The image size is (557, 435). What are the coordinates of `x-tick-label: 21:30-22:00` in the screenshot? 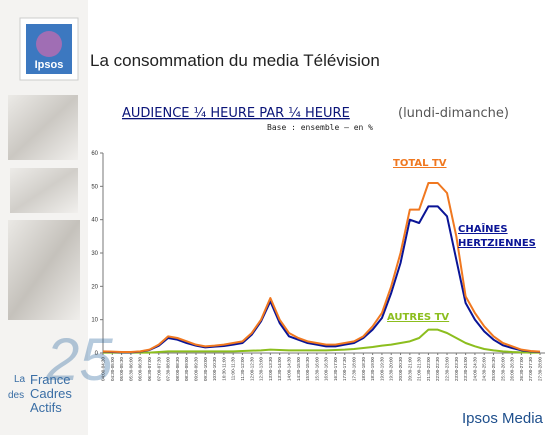 It's located at (428, 369).